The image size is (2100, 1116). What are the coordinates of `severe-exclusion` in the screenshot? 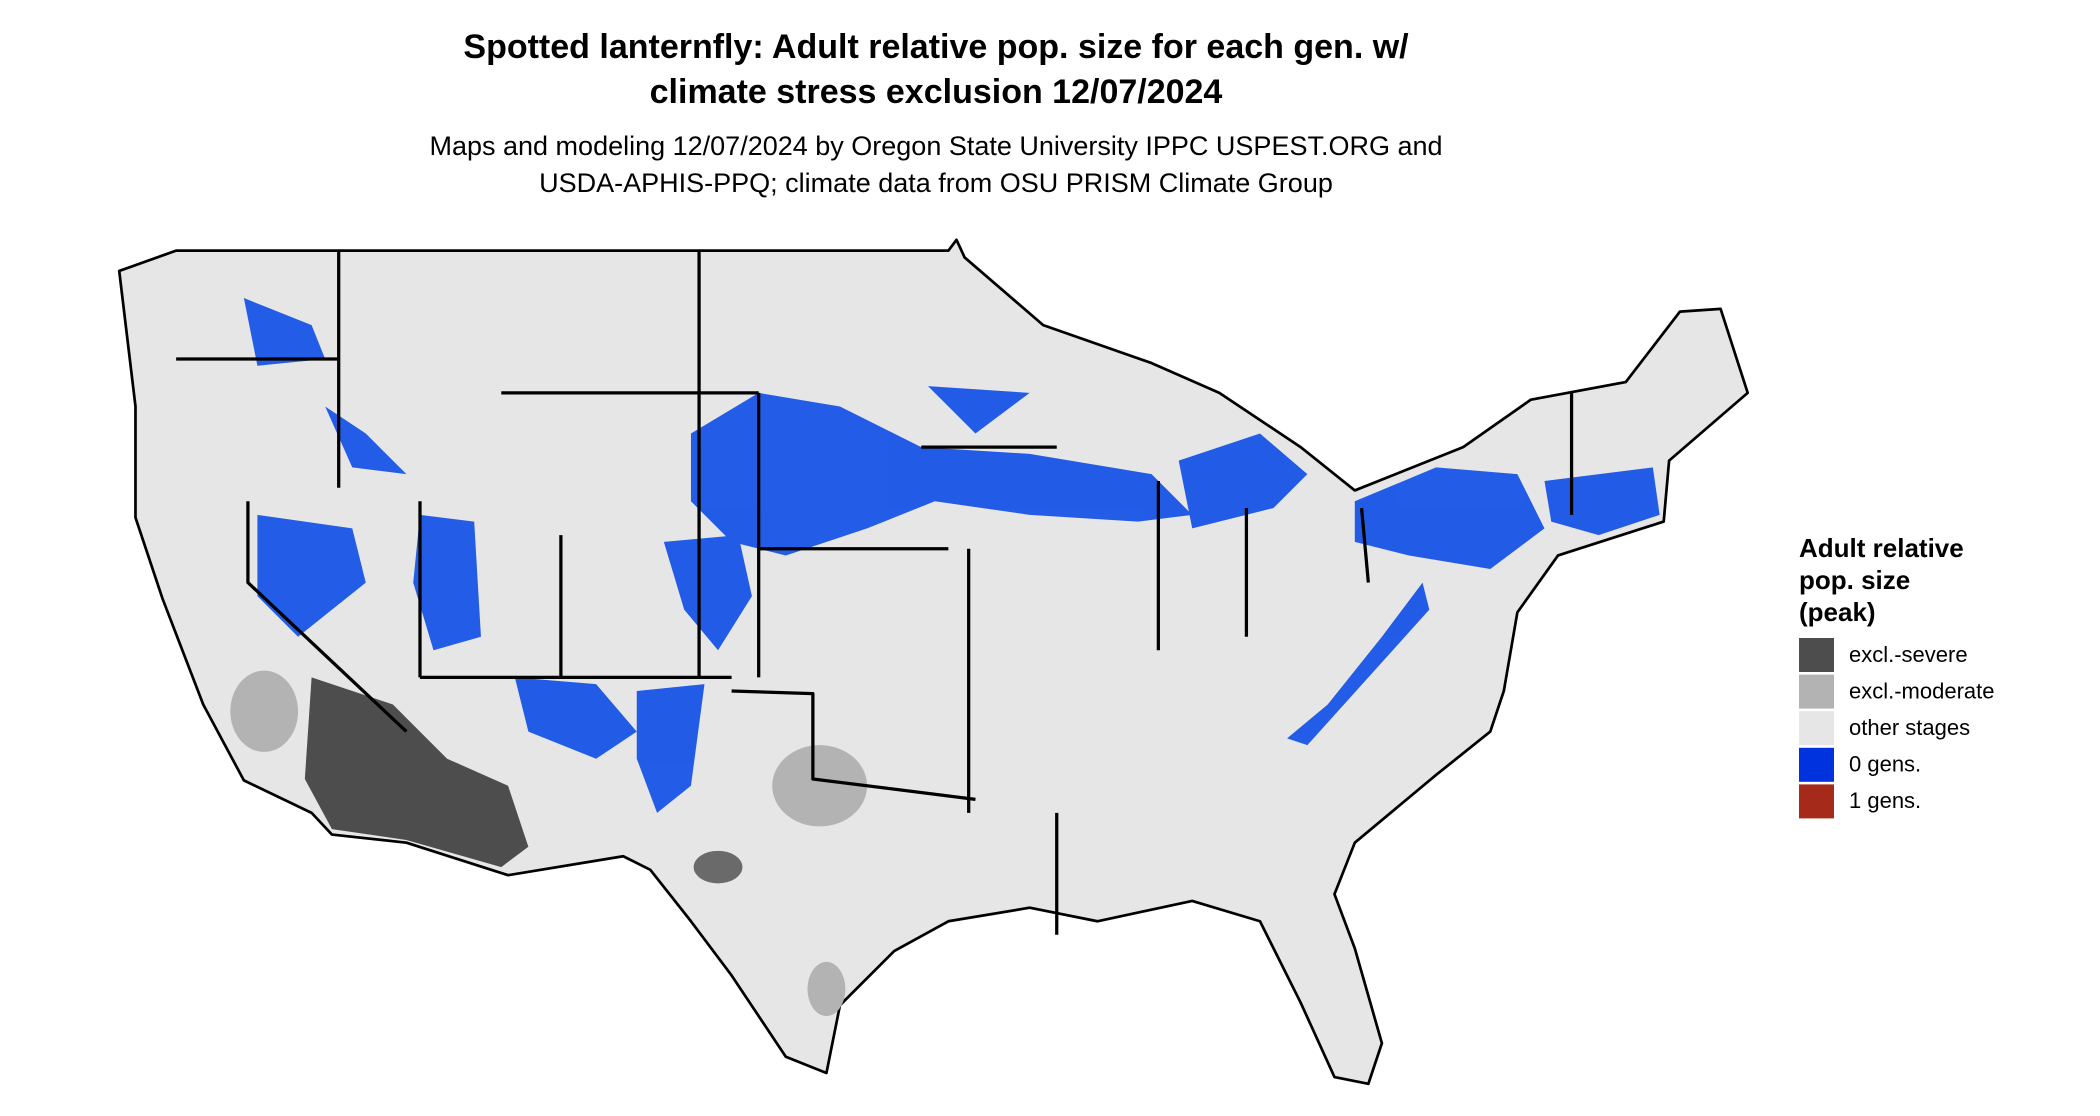 It's located at (416, 772).